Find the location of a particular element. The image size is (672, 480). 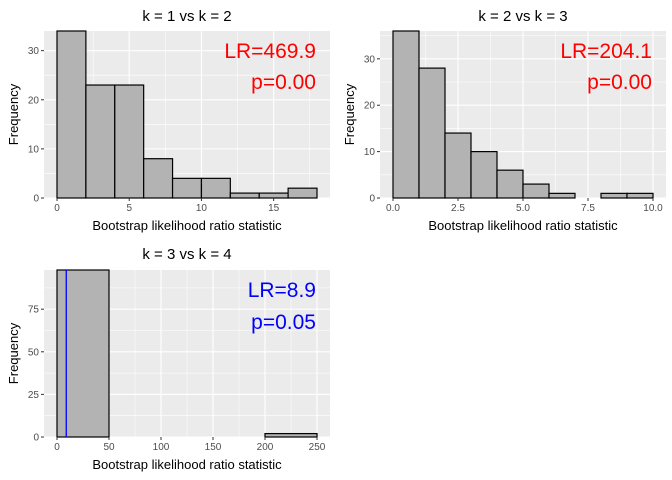

panel-3-title: k = 3 vs k = 4 is located at coordinates (186, 254).